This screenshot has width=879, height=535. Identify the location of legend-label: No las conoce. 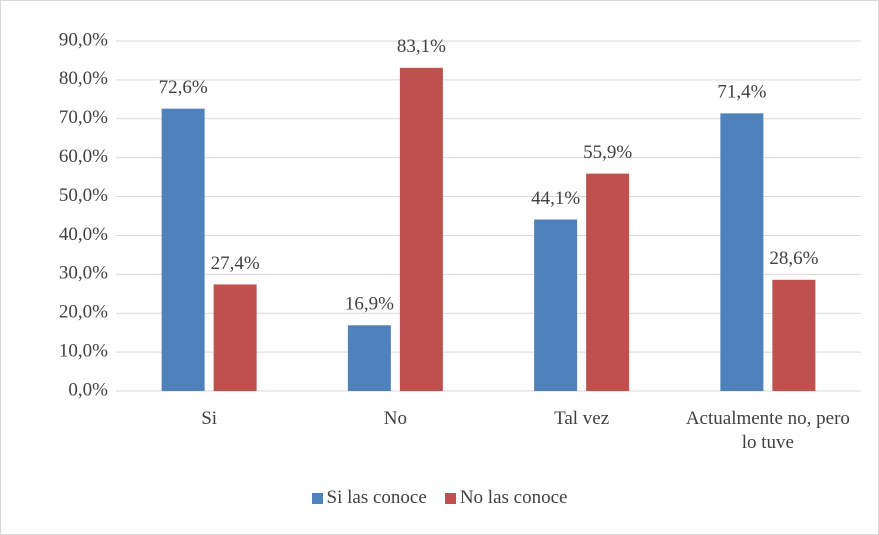
(513, 497).